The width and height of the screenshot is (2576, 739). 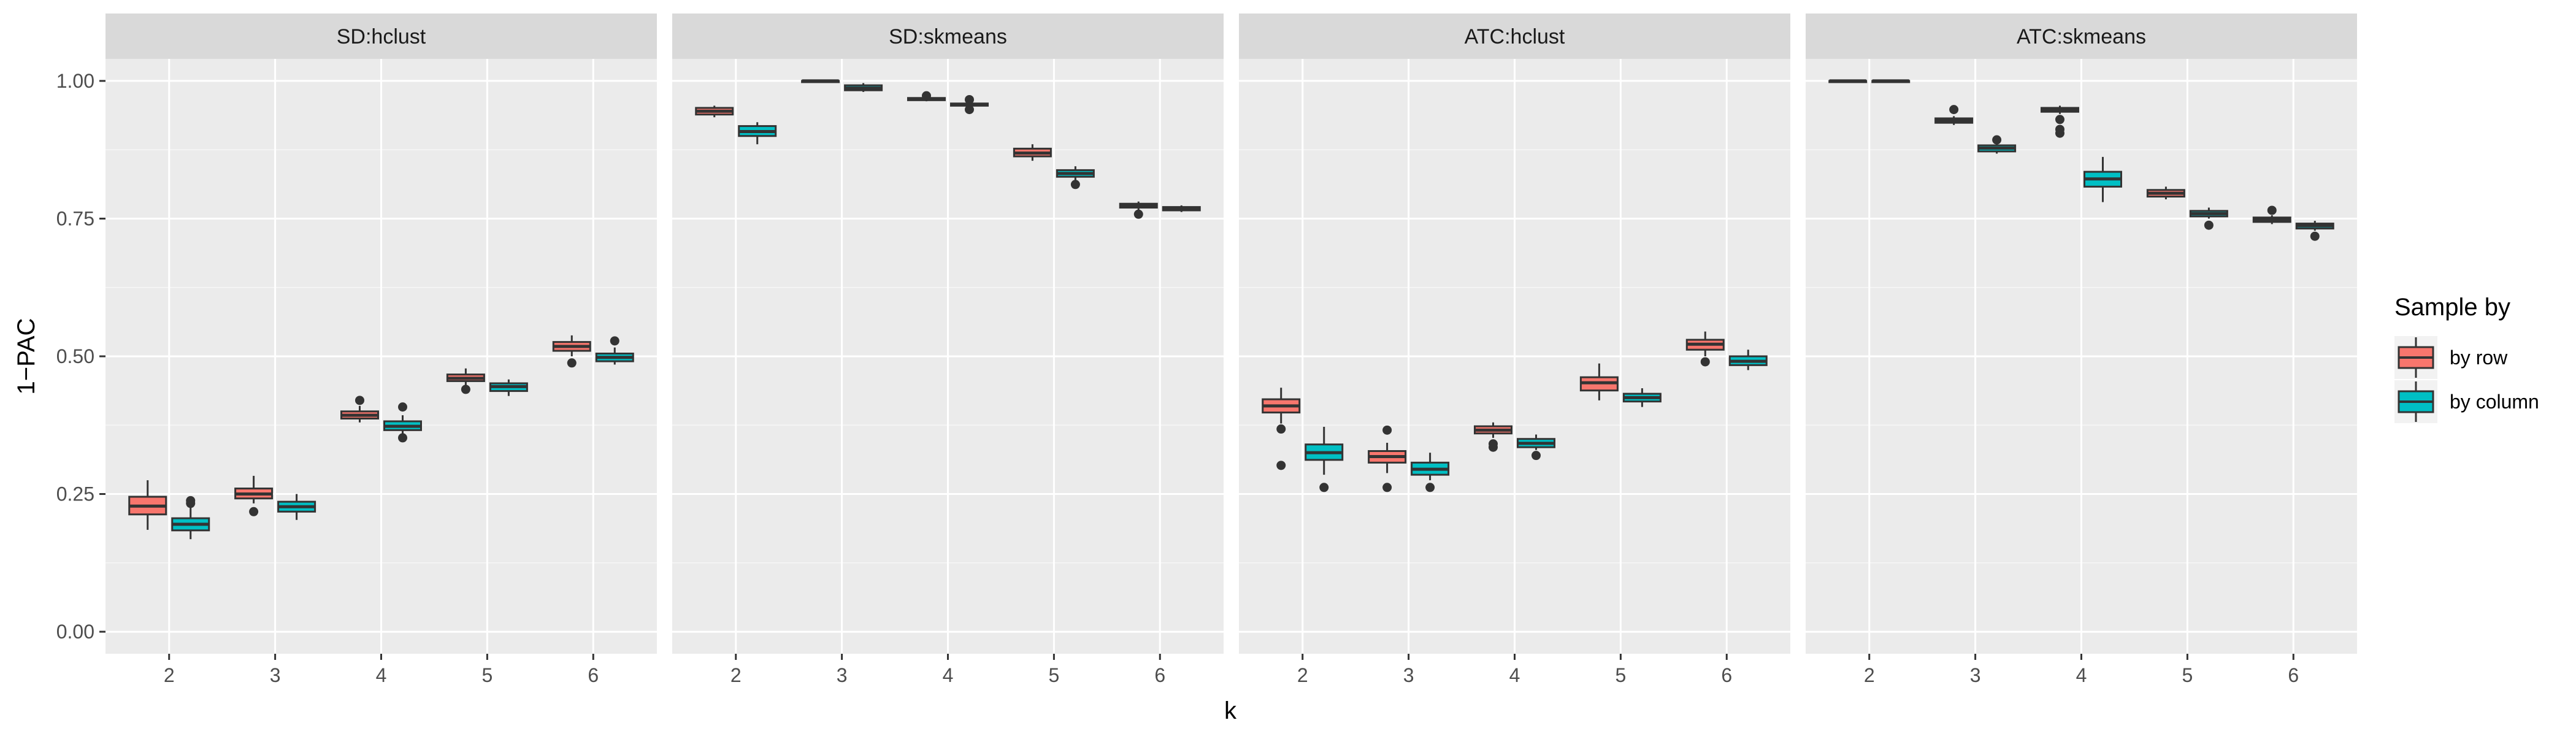 What do you see at coordinates (2479, 358) in the screenshot?
I see `legend-label: by row` at bounding box center [2479, 358].